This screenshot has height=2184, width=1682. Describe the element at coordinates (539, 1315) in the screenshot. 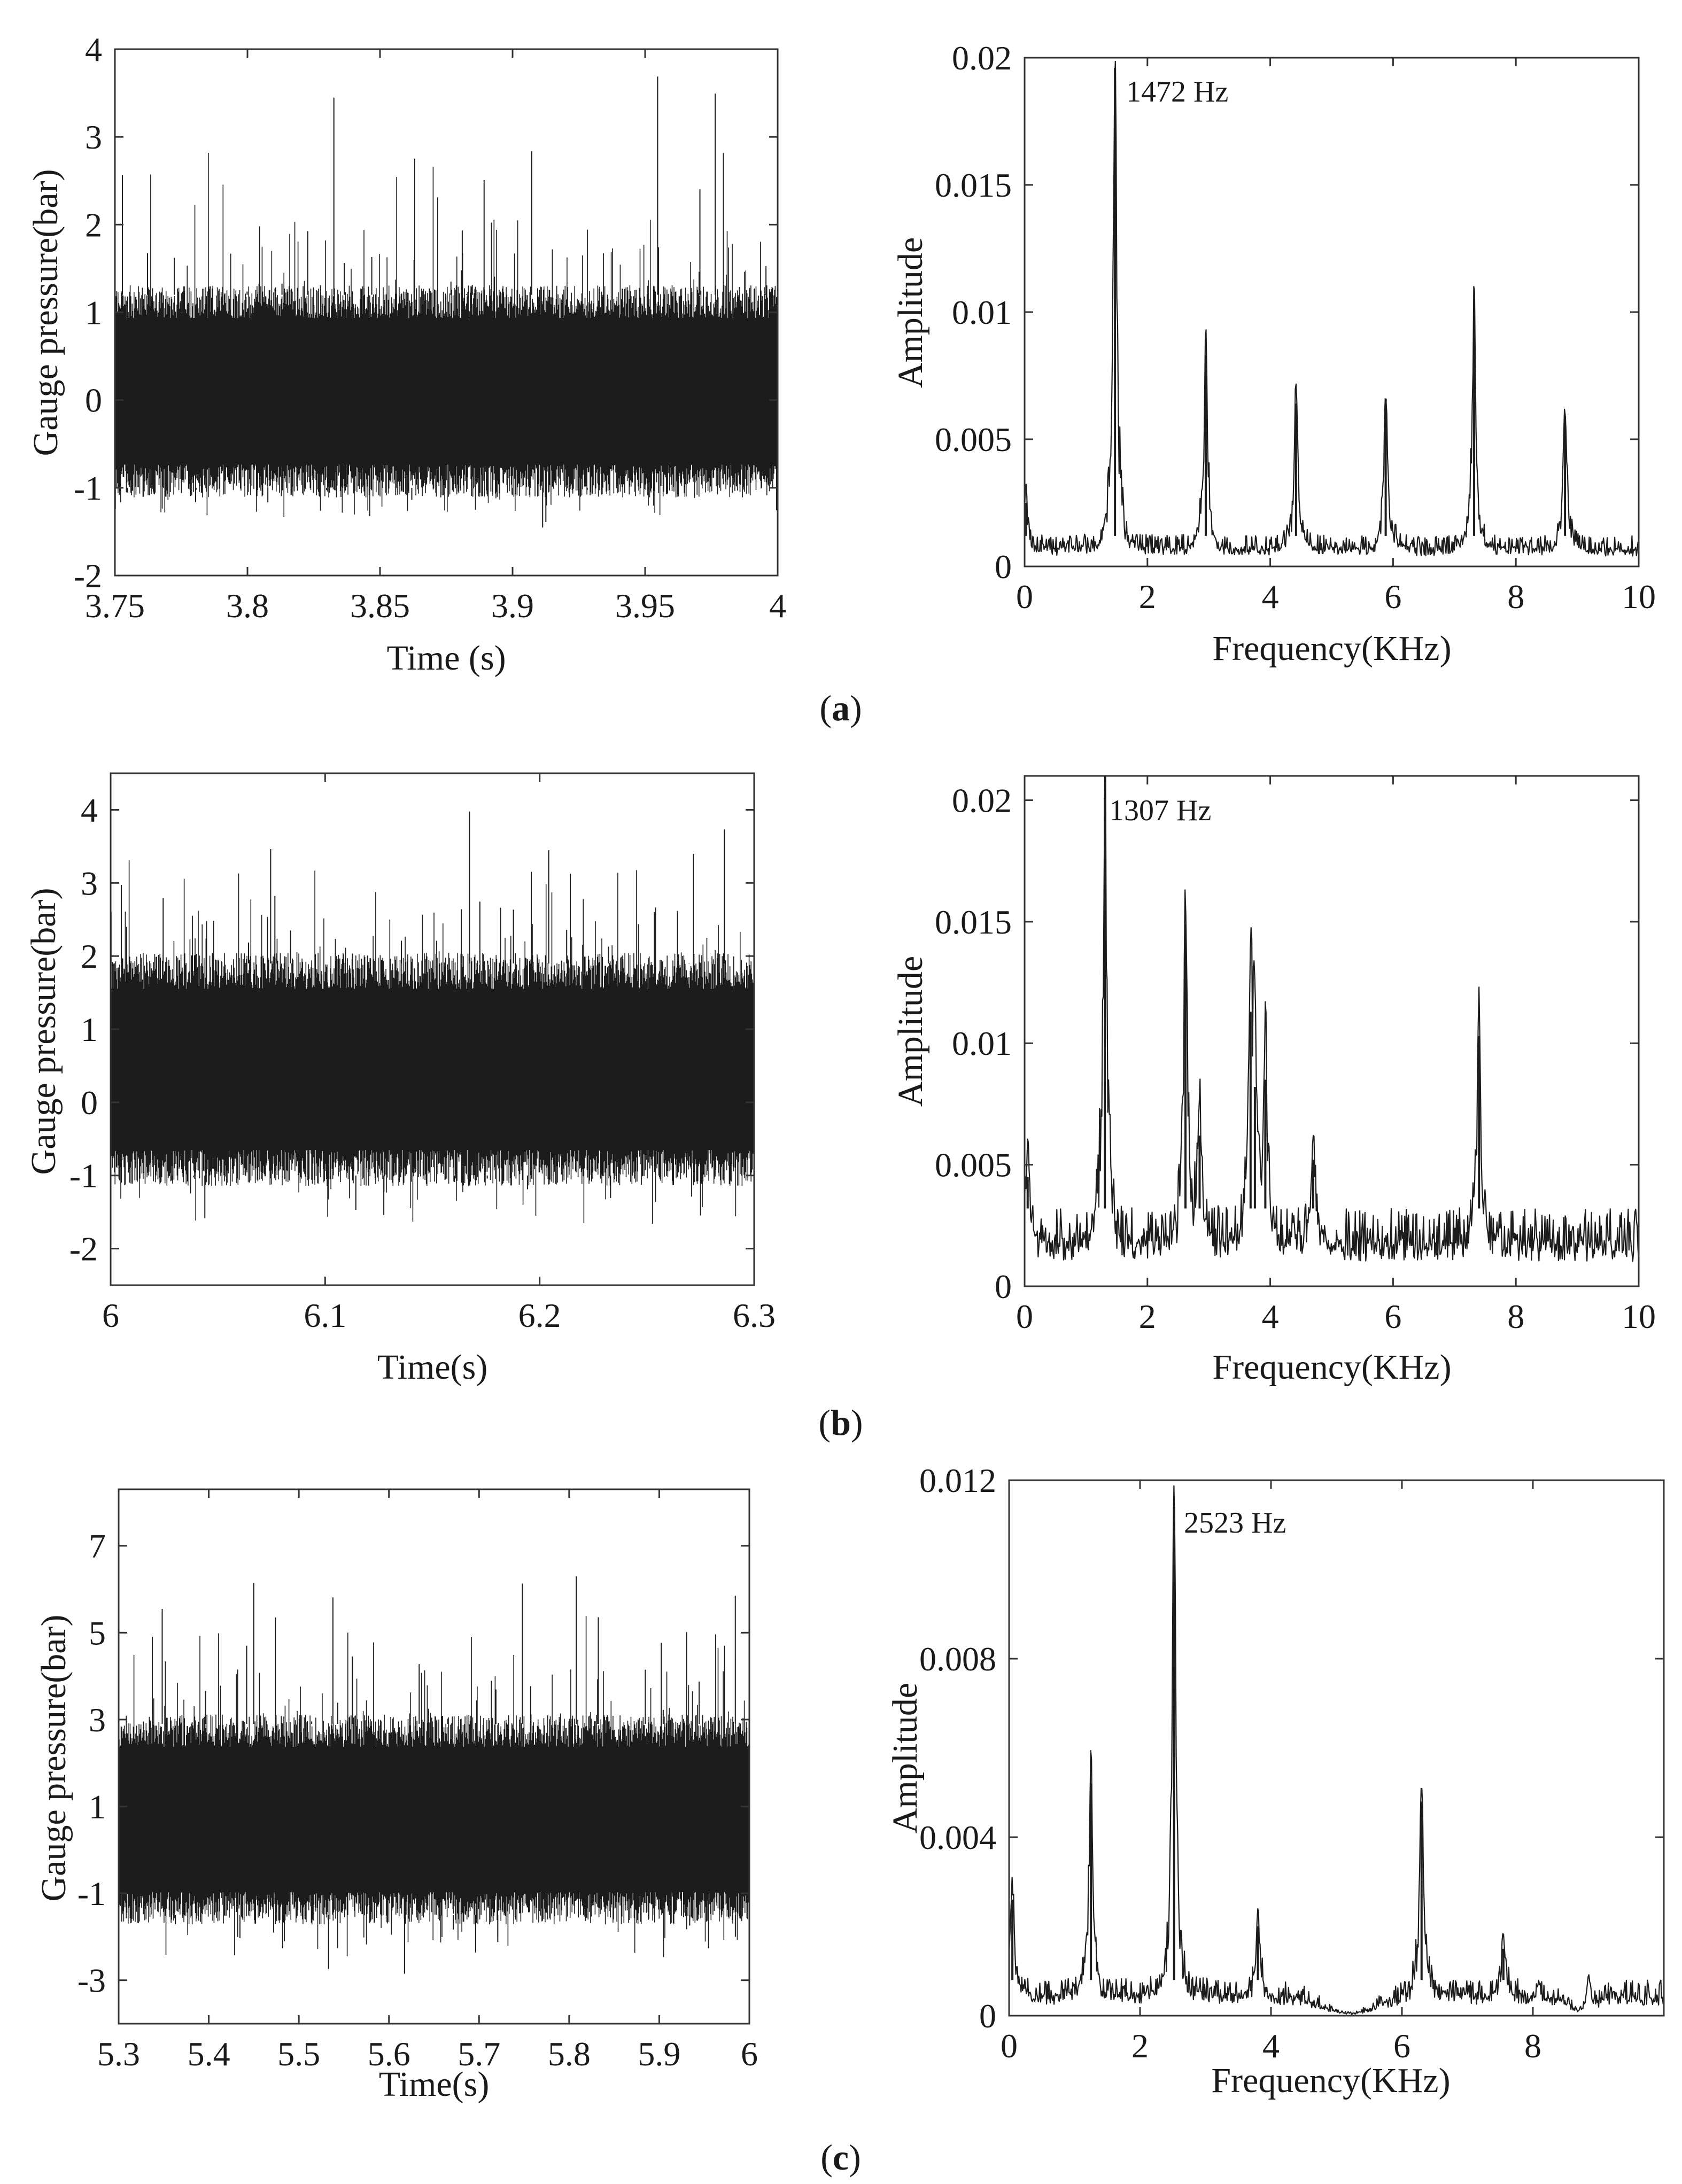

I see `x-tick-label: 6.2` at that location.